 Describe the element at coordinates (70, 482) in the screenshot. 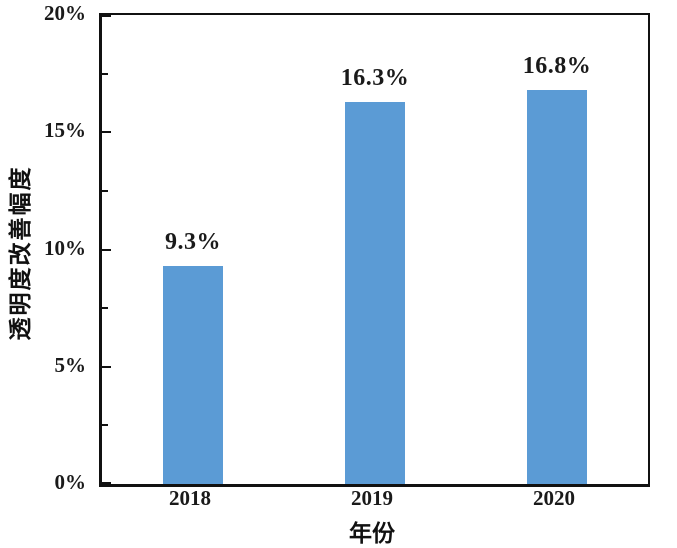

I see `y-axis-tick-label: 0%` at that location.